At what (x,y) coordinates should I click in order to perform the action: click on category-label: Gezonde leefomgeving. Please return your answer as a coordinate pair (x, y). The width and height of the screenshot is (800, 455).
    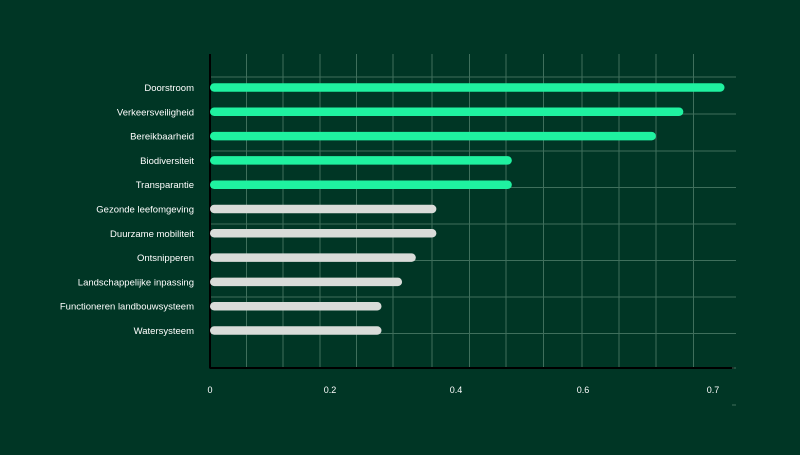
    Looking at the image, I should click on (145, 210).